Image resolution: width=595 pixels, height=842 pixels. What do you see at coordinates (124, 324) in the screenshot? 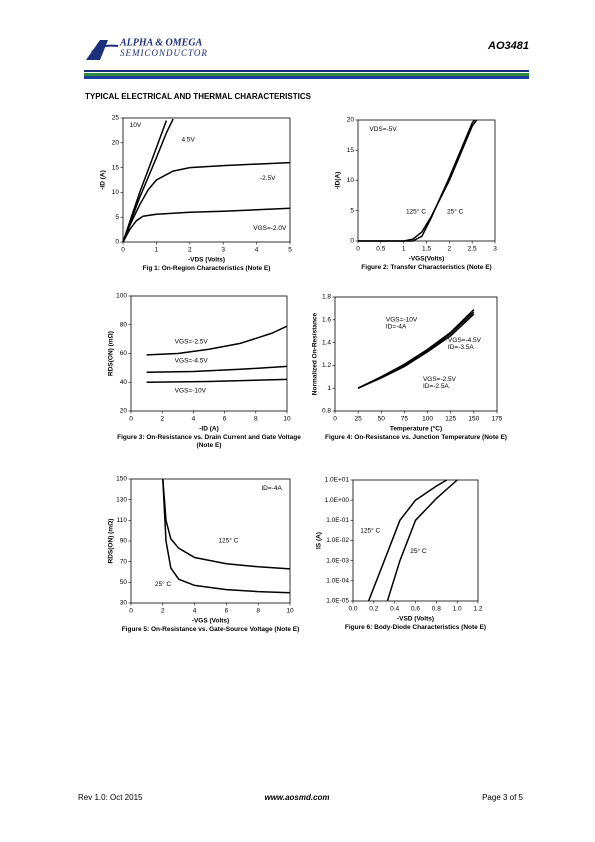
I see `y-tick-label: 80` at bounding box center [124, 324].